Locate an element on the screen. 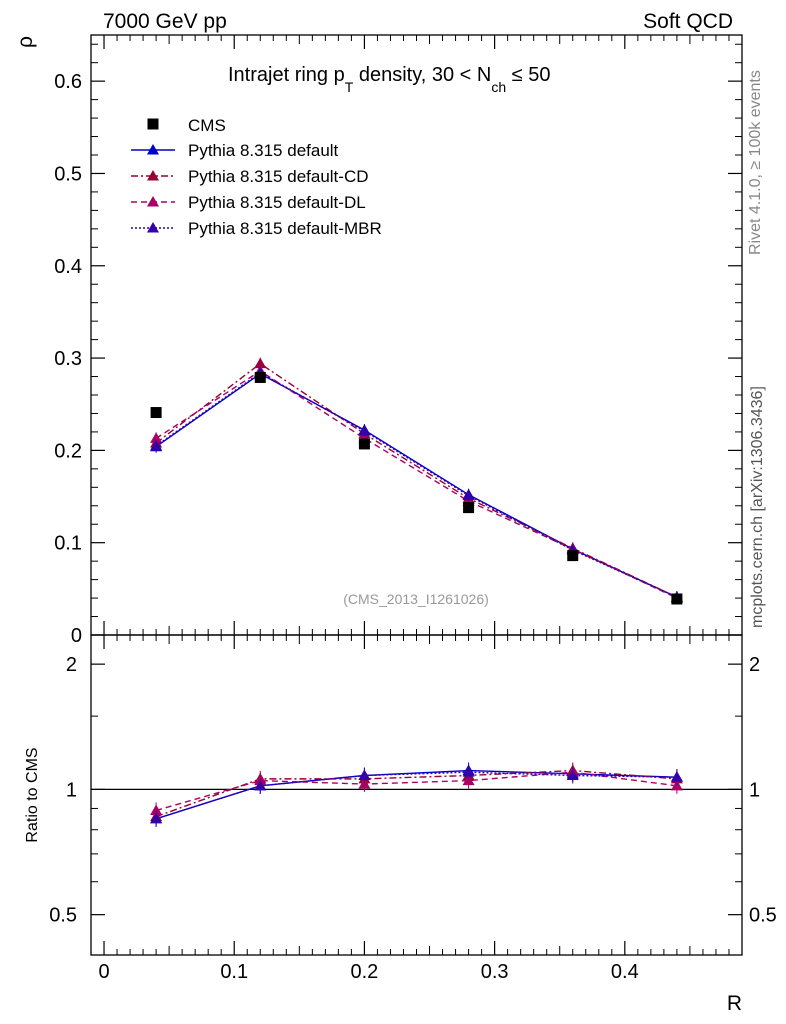 The height and width of the screenshot is (1024, 786). main-y-tick-label: 0.4 is located at coordinates (68, 267).